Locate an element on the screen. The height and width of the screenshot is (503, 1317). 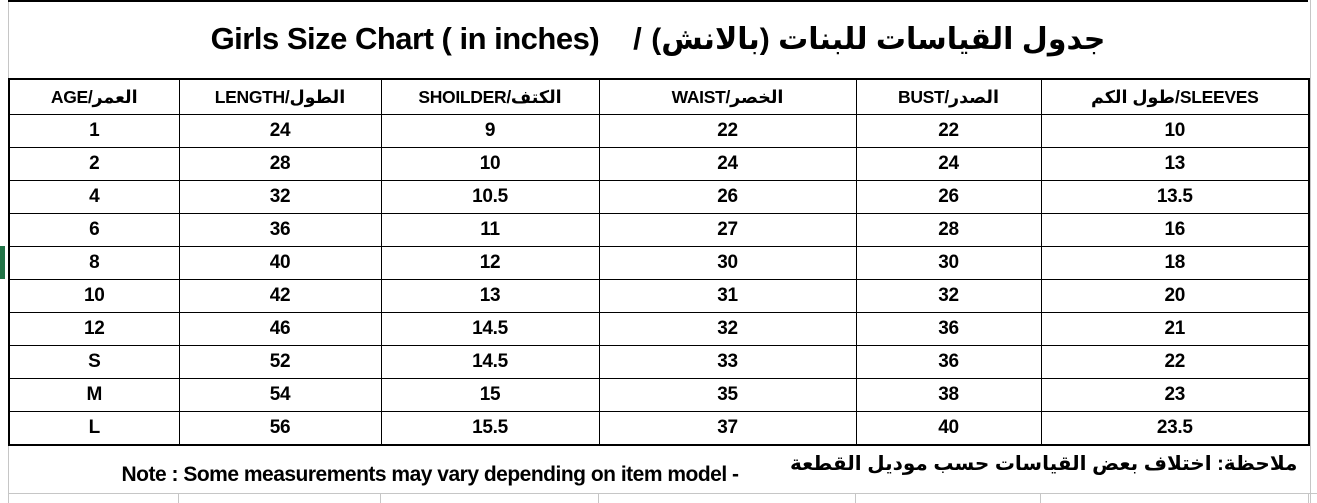
value-cell: 52 is located at coordinates (280, 362).